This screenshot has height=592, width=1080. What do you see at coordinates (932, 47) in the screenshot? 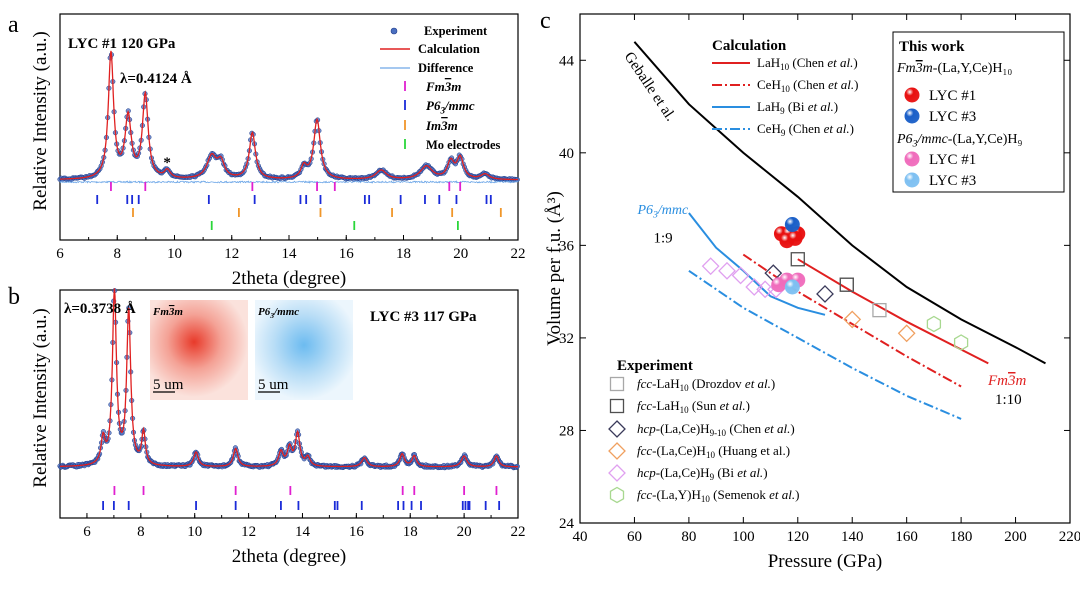
I see `legend-title: This work` at bounding box center [932, 47].